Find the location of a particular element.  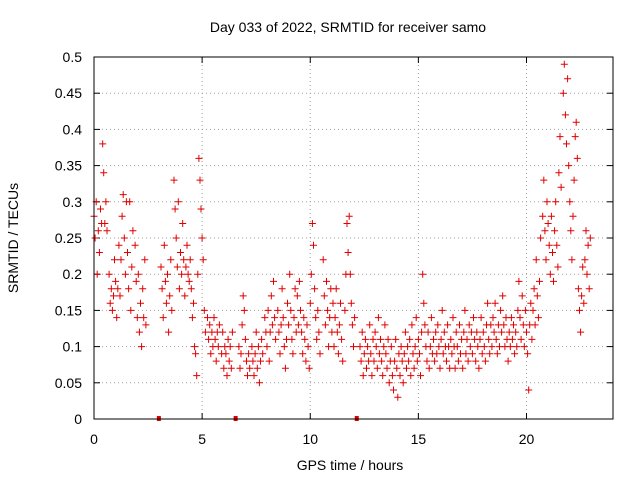

y-tick-label: 0.15 is located at coordinates (68, 310).